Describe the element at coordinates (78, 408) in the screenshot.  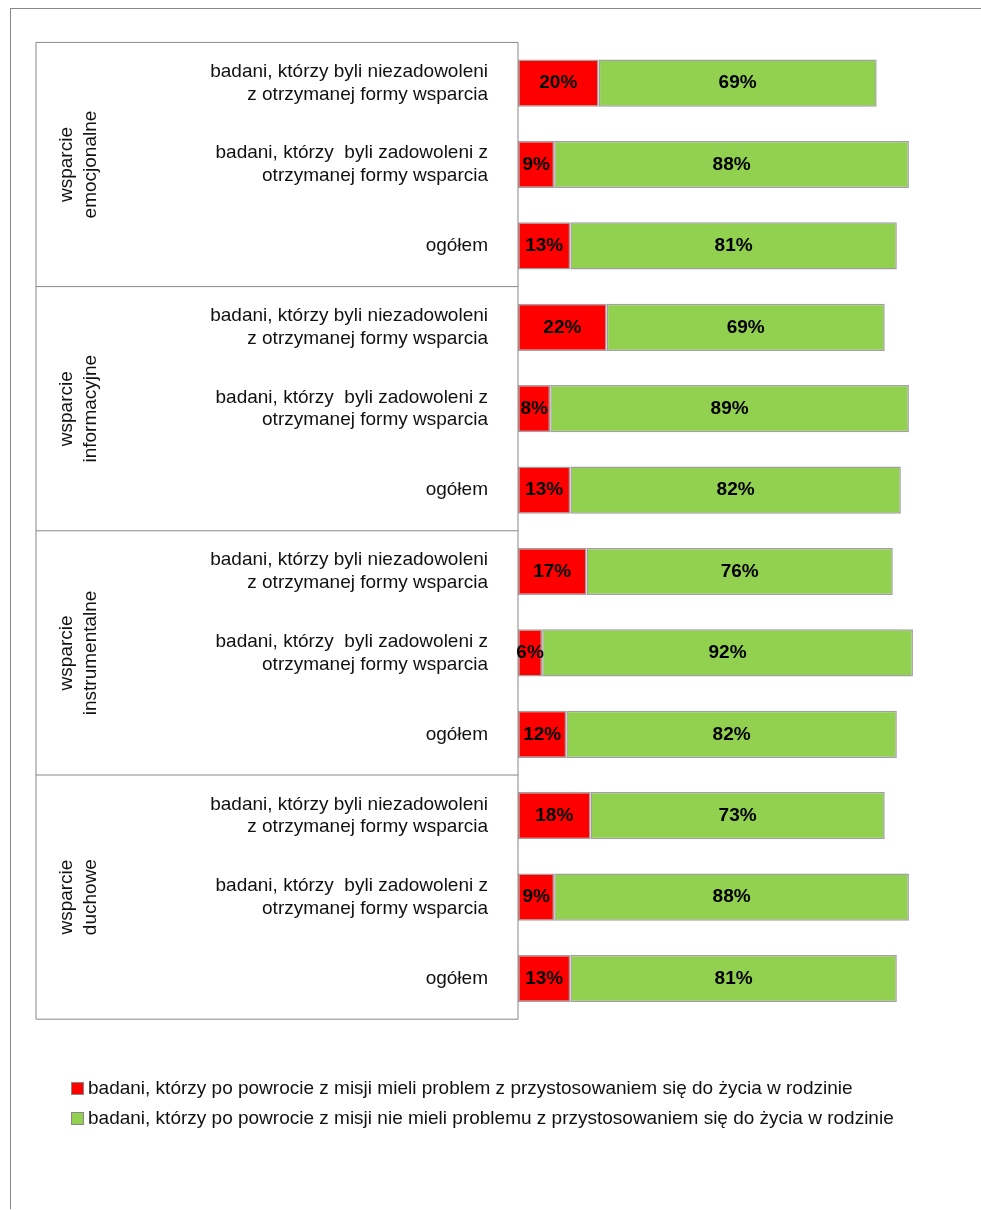
I see `text: wsparcie informacyjne` at that location.